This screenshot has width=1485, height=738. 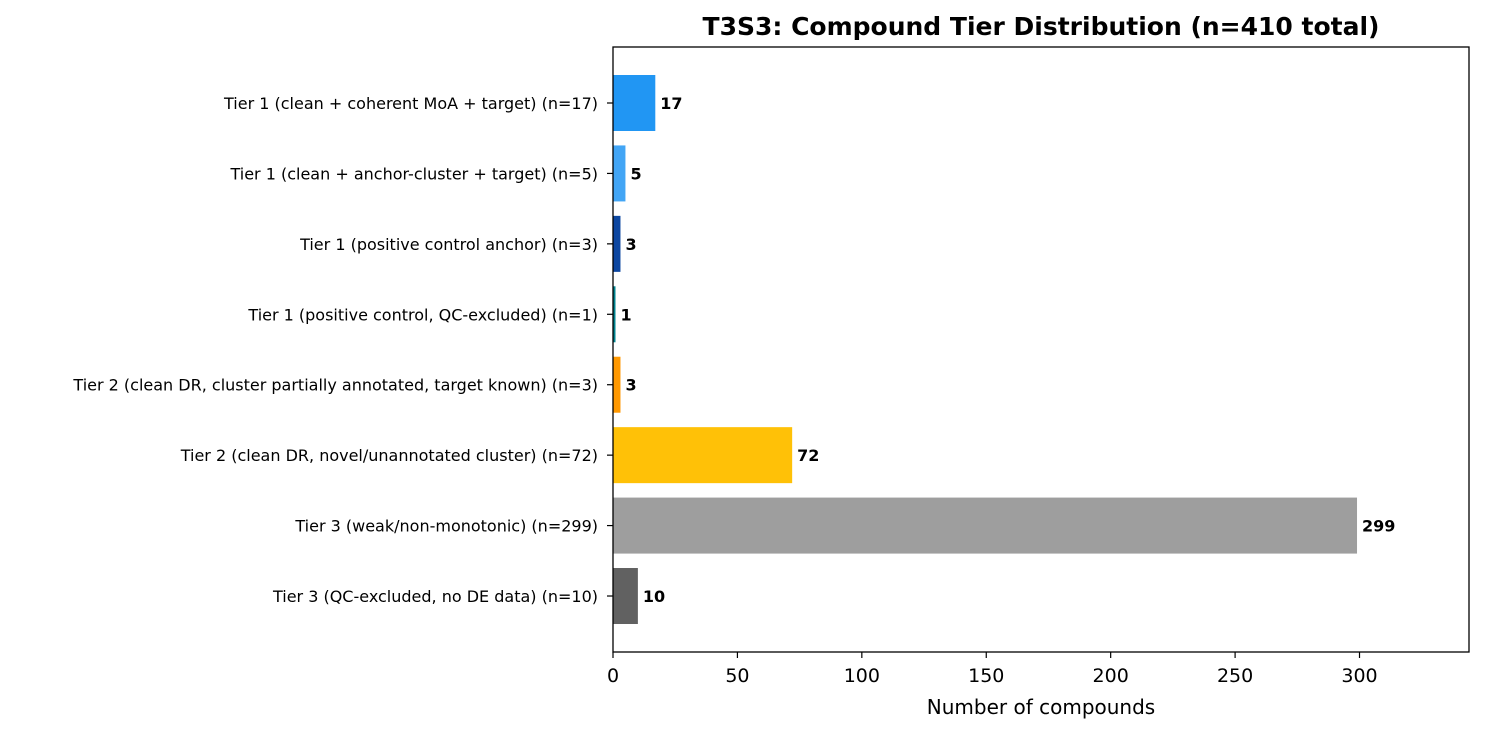 I want to click on category-label: Tier 3 (weak/non-monotonic) (n=299), so click(x=446, y=526).